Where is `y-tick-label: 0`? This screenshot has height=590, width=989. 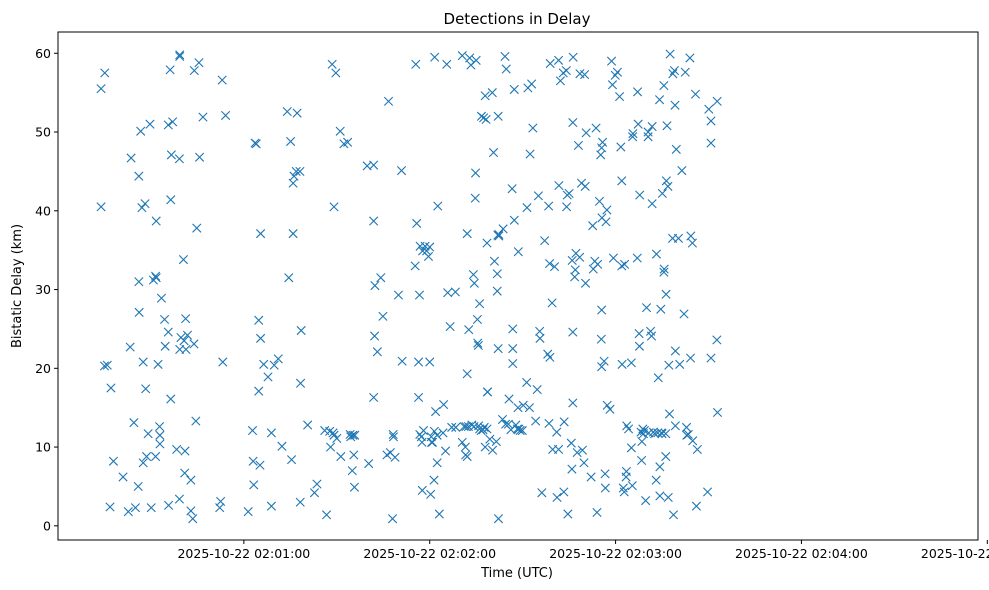 y-tick-label: 0 is located at coordinates (47, 525).